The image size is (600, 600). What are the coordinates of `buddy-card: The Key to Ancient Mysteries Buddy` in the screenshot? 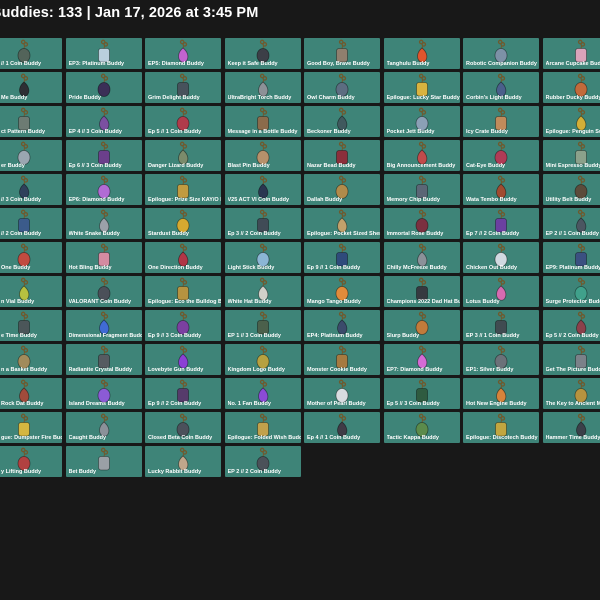 It's located at (571, 393).